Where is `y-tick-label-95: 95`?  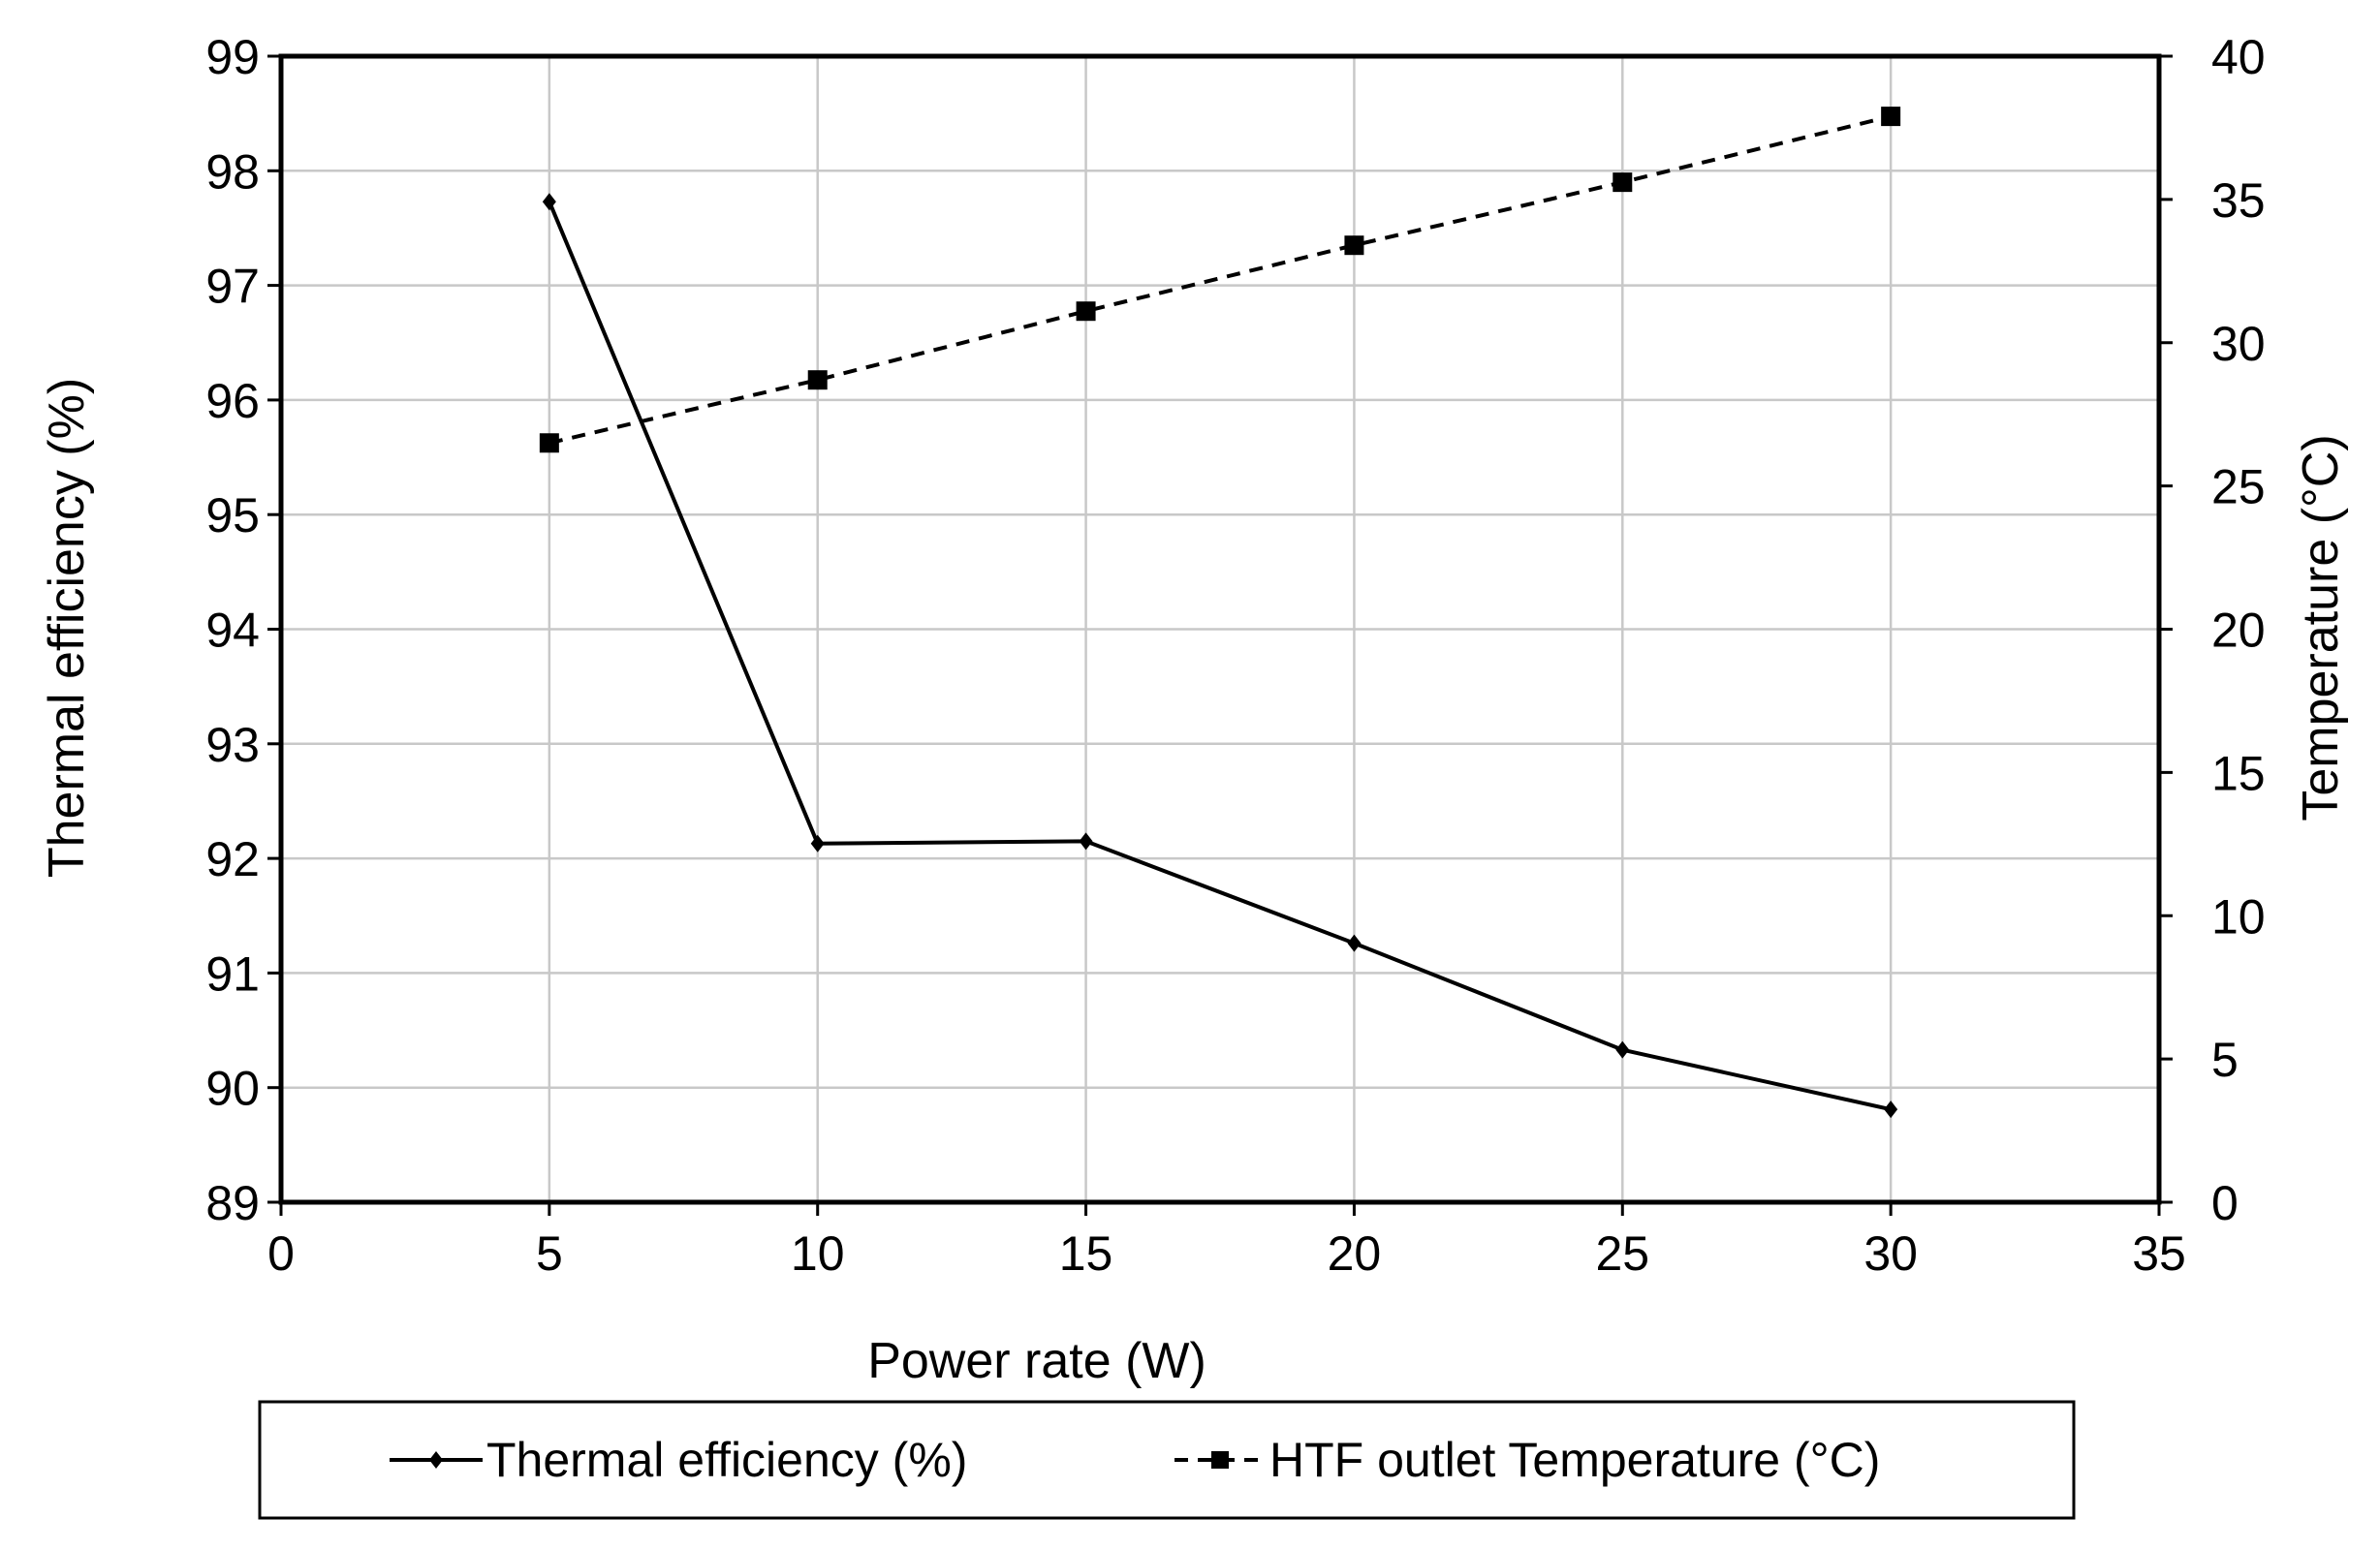 y-tick-label-95: 95 is located at coordinates (233, 515).